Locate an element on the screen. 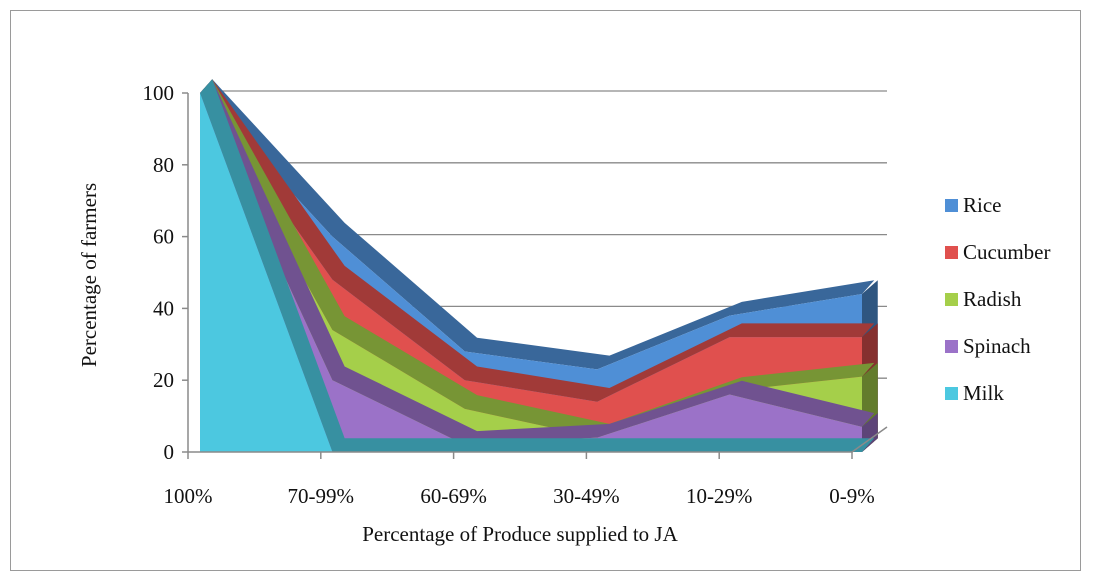 This screenshot has height=581, width=1093. y-tick-label: 40 is located at coordinates (163, 308).